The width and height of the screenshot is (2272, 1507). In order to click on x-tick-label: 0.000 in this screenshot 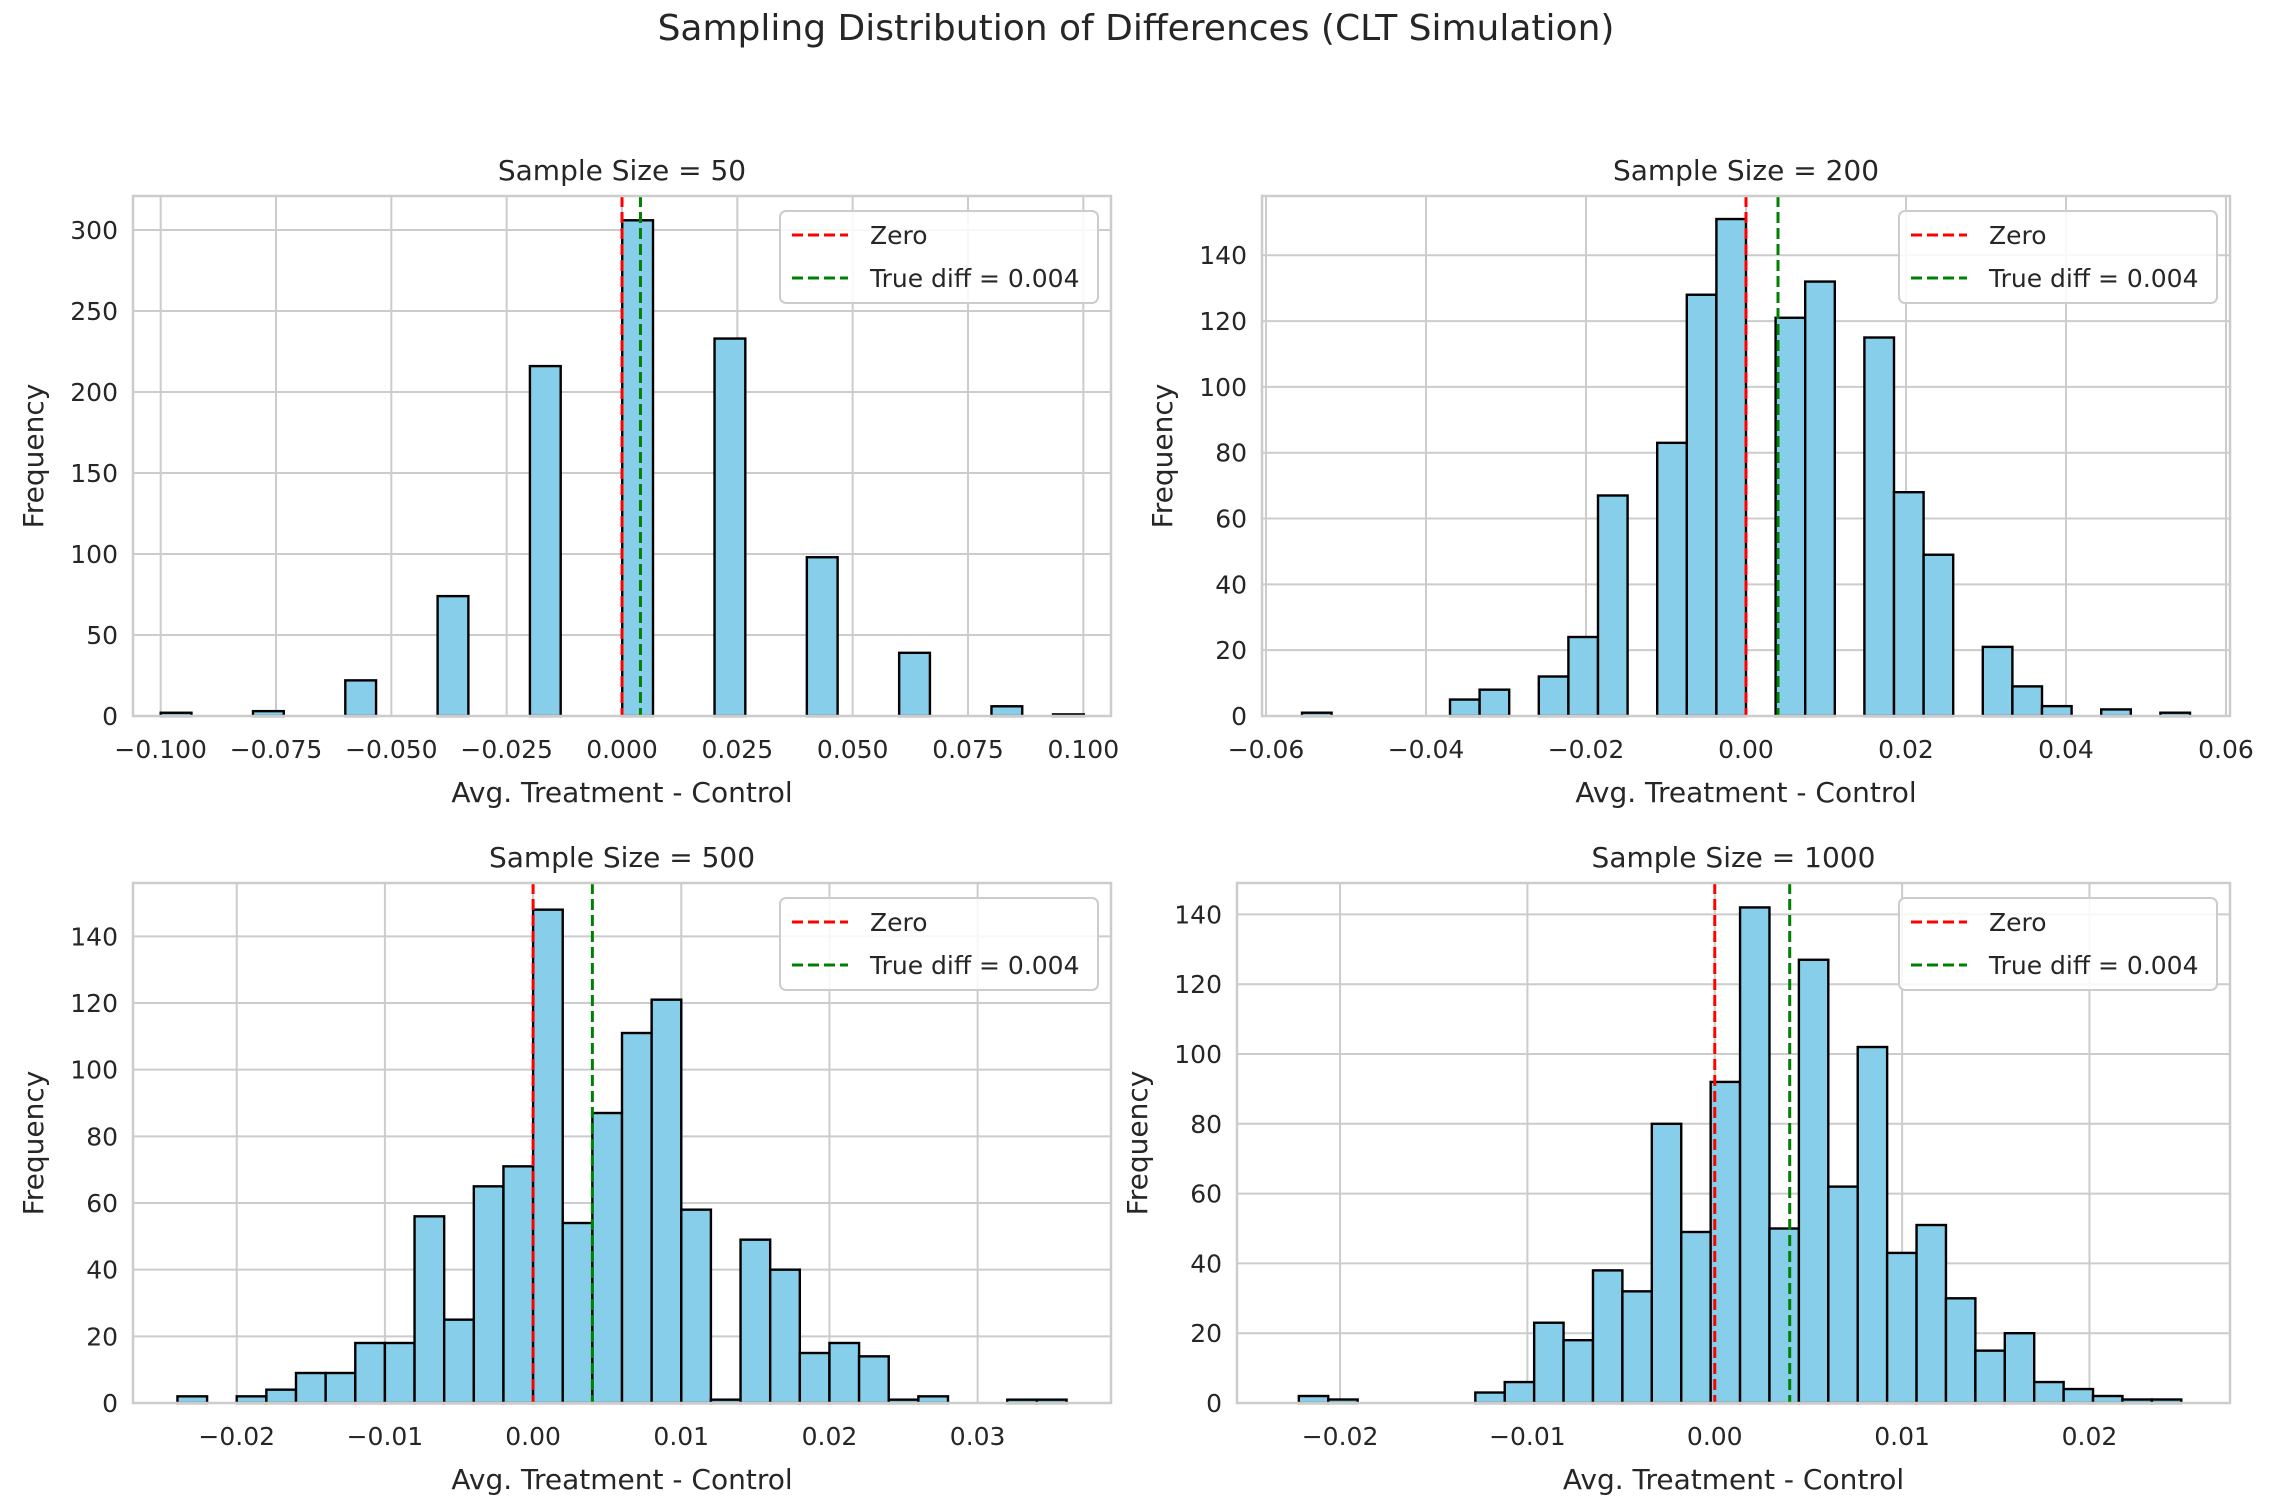, I will do `click(622, 749)`.